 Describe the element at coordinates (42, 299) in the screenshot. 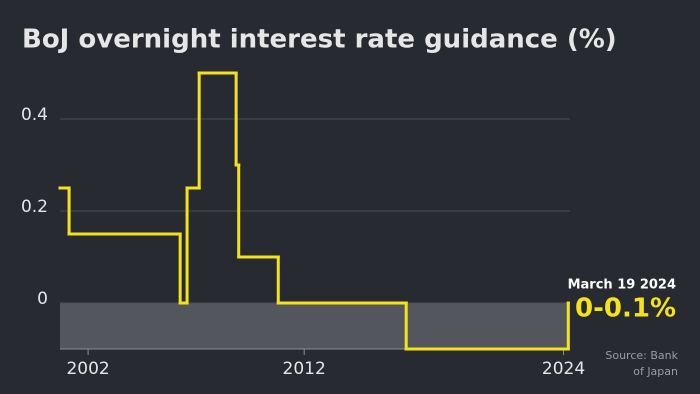

I see `y-tick-label: 0` at that location.